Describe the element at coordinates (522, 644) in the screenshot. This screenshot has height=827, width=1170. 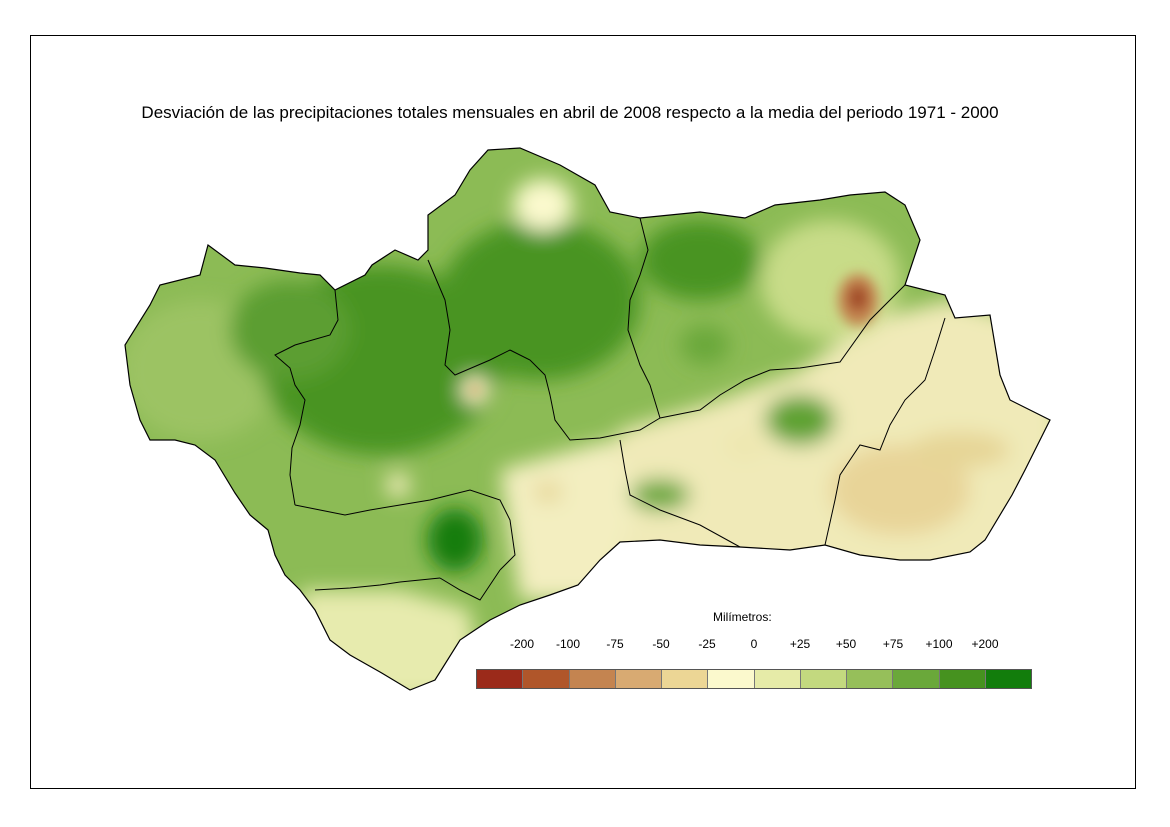
I see `legend-label: -200` at that location.